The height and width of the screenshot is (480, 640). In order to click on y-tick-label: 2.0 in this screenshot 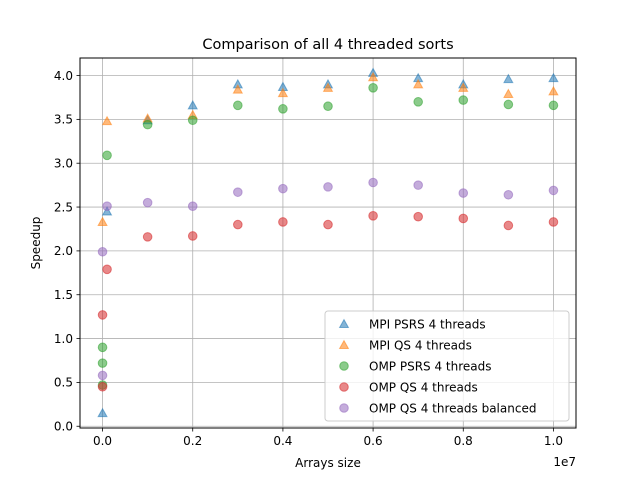, I will do `click(63, 251)`.